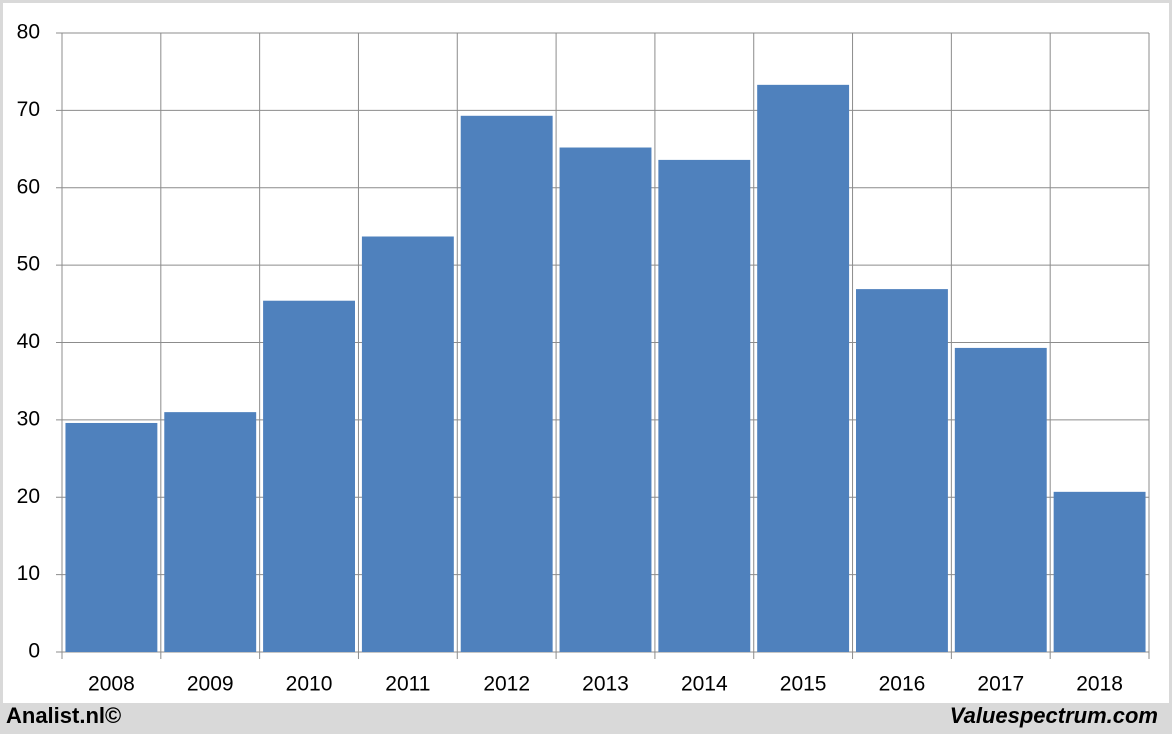  What do you see at coordinates (28, 341) in the screenshot?
I see `y-tick-label: 40` at bounding box center [28, 341].